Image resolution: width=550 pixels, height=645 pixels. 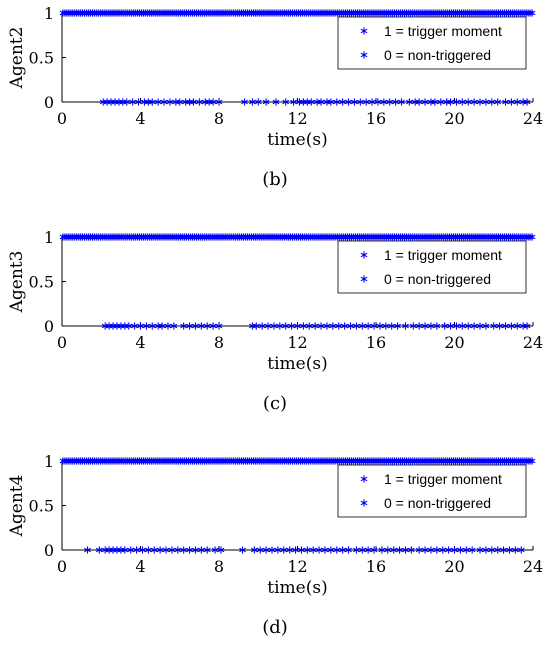 I want to click on y-axis-label: Agent4, so click(x=17, y=506).